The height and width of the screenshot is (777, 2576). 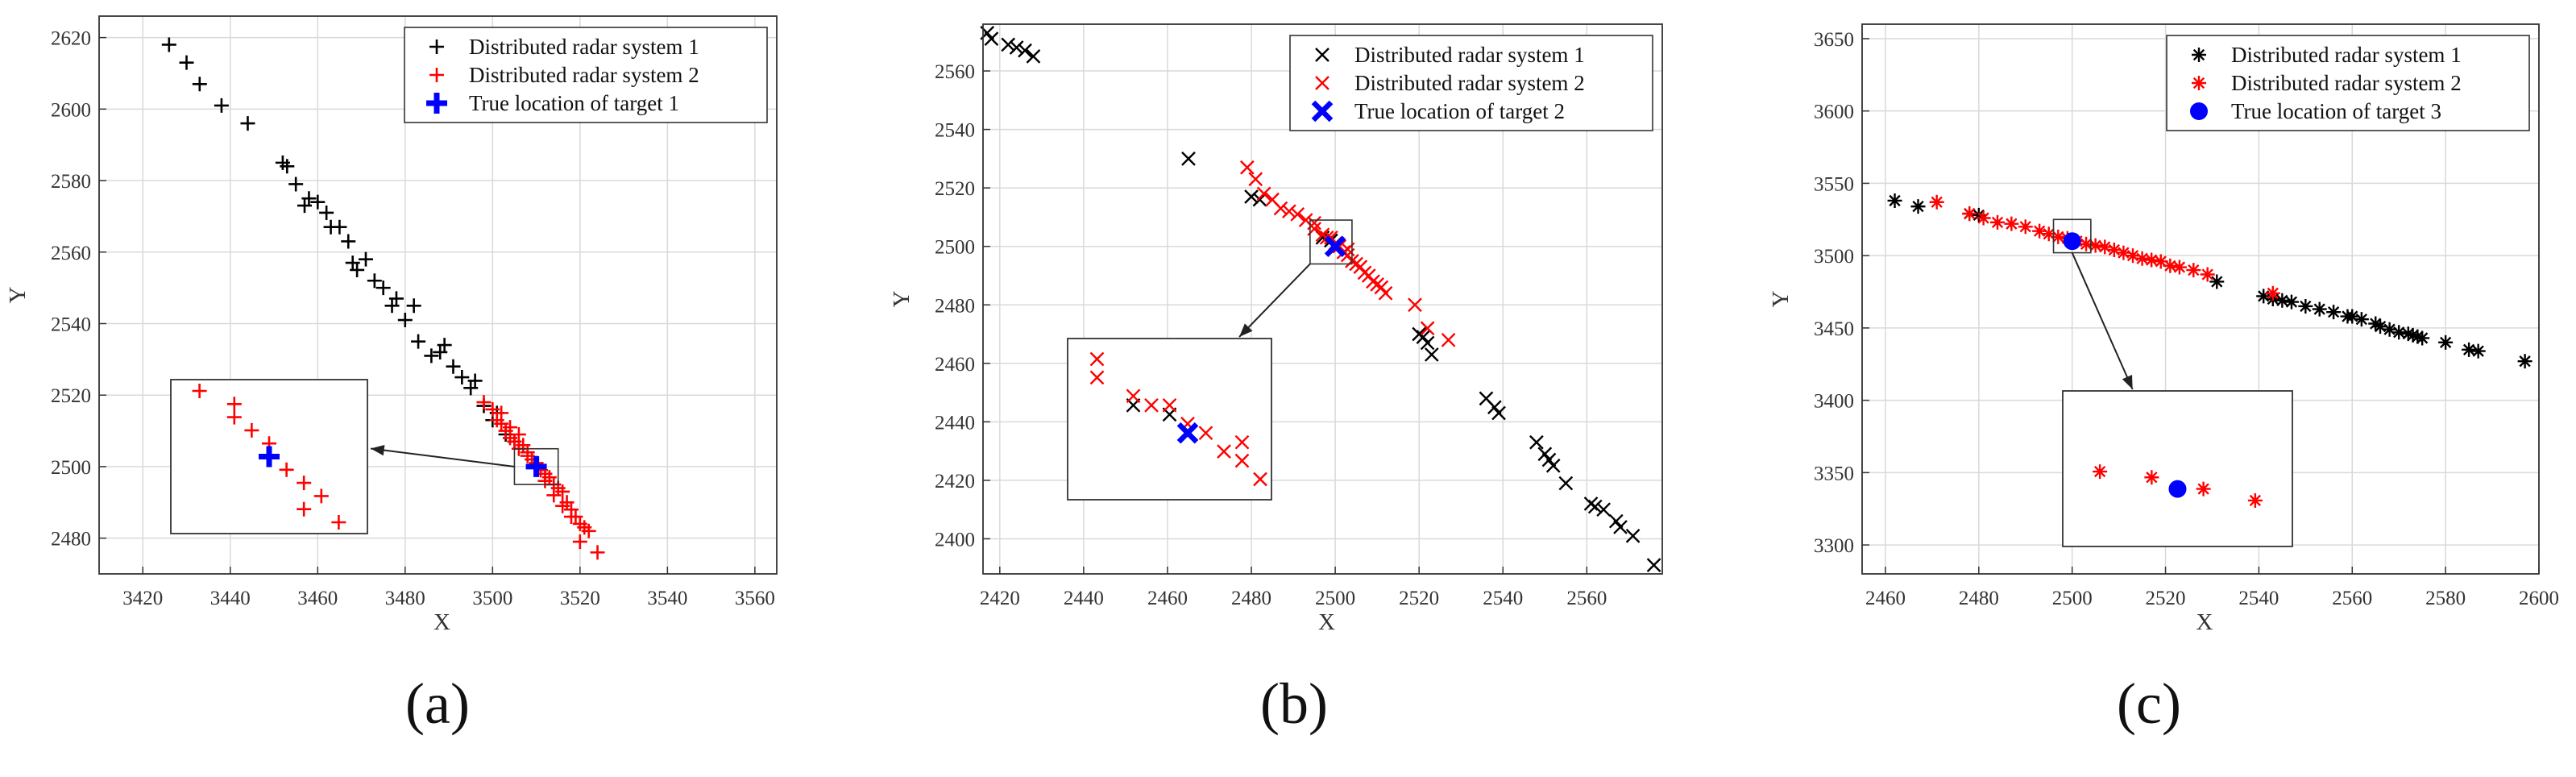 I want to click on x-tick-label: 2500, so click(x=1335, y=598).